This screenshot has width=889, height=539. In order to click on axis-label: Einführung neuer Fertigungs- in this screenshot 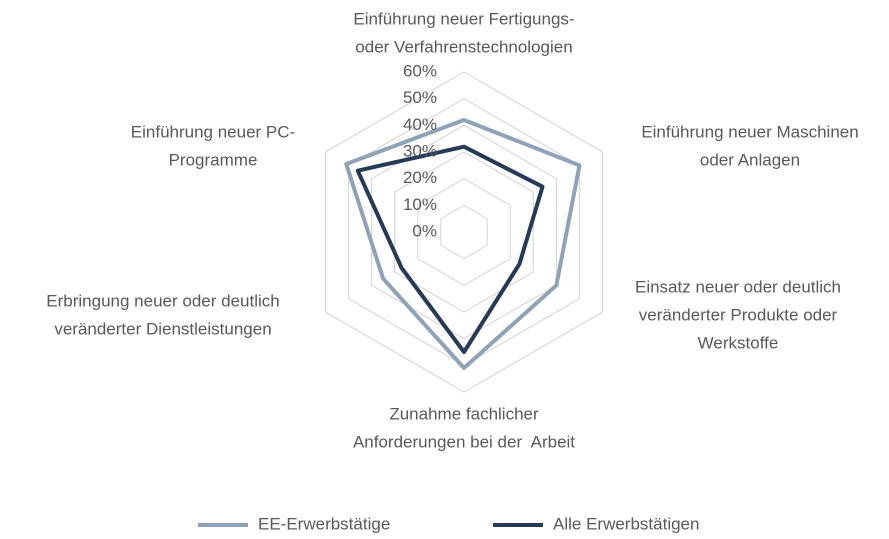, I will do `click(463, 18)`.